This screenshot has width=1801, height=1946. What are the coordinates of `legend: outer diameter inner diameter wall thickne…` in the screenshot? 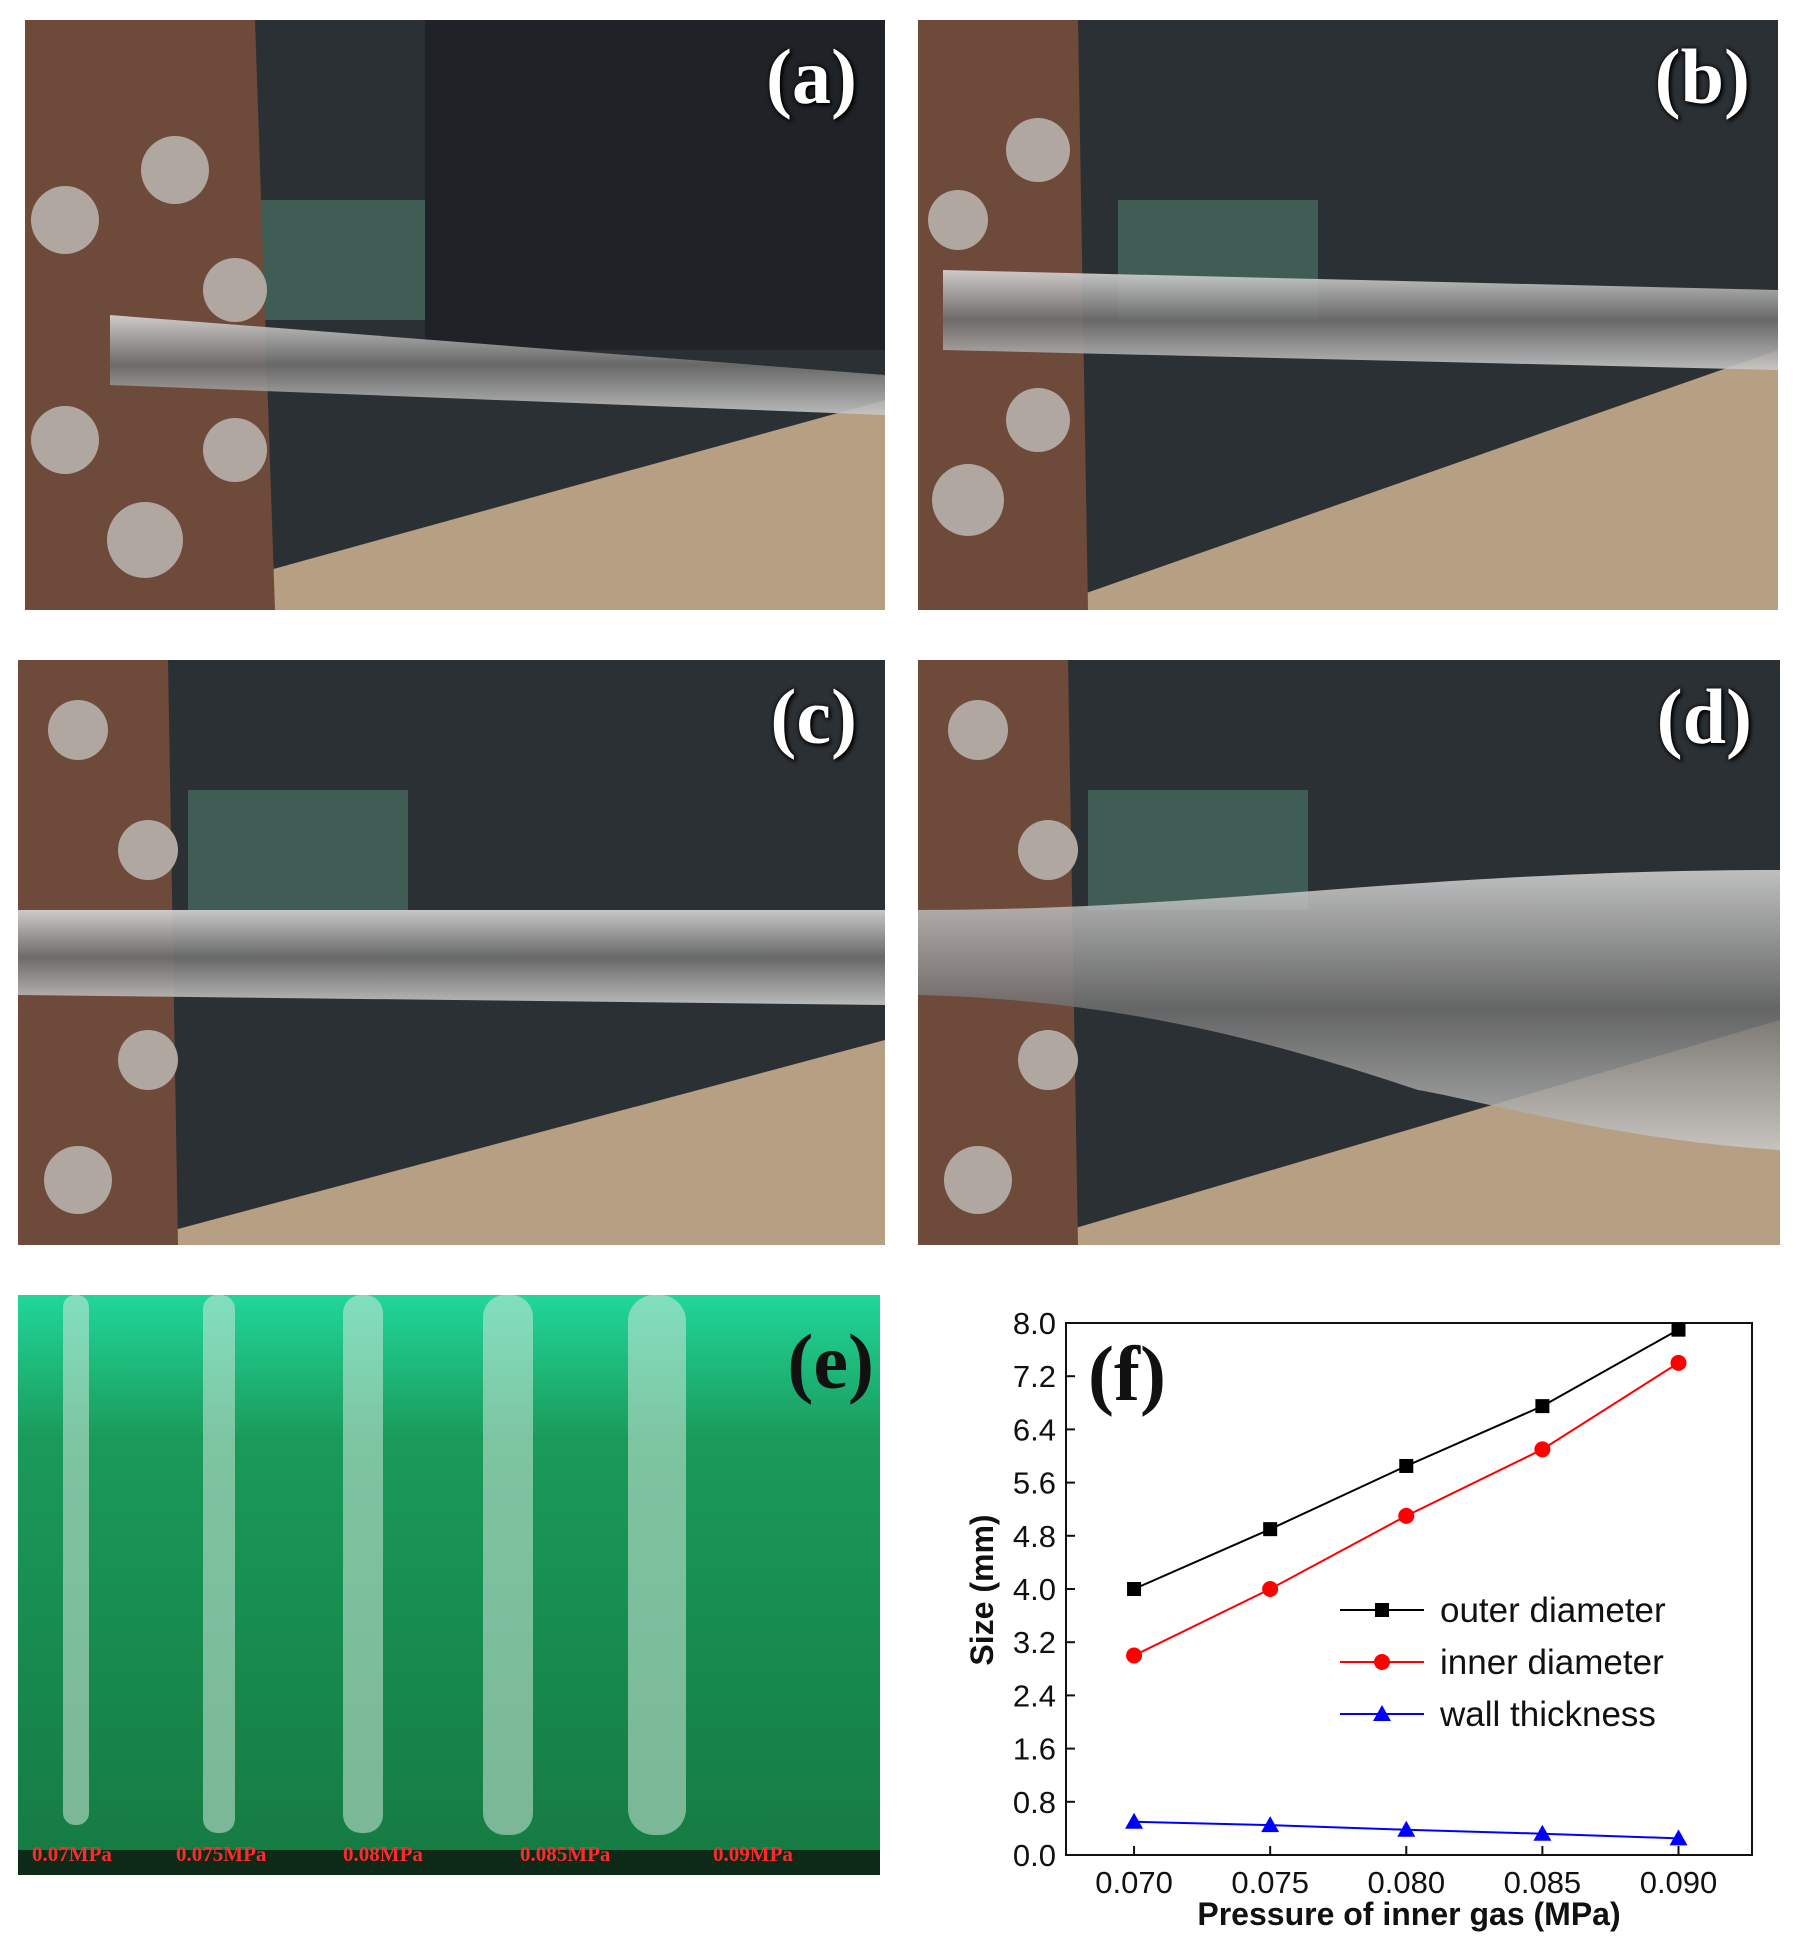 It's located at (1503, 1662).